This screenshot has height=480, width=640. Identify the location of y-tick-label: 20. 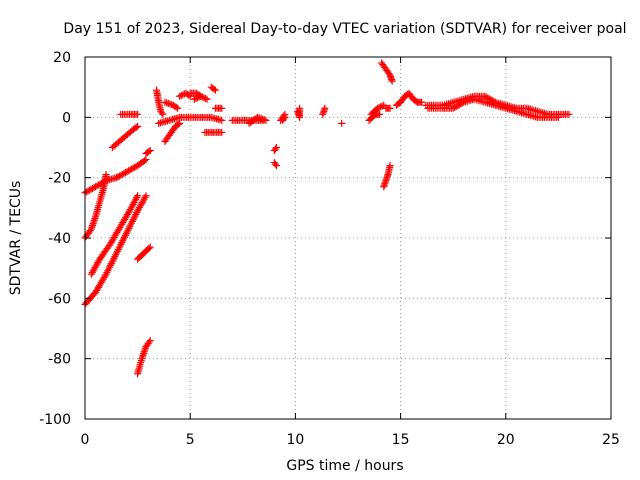
(62, 58).